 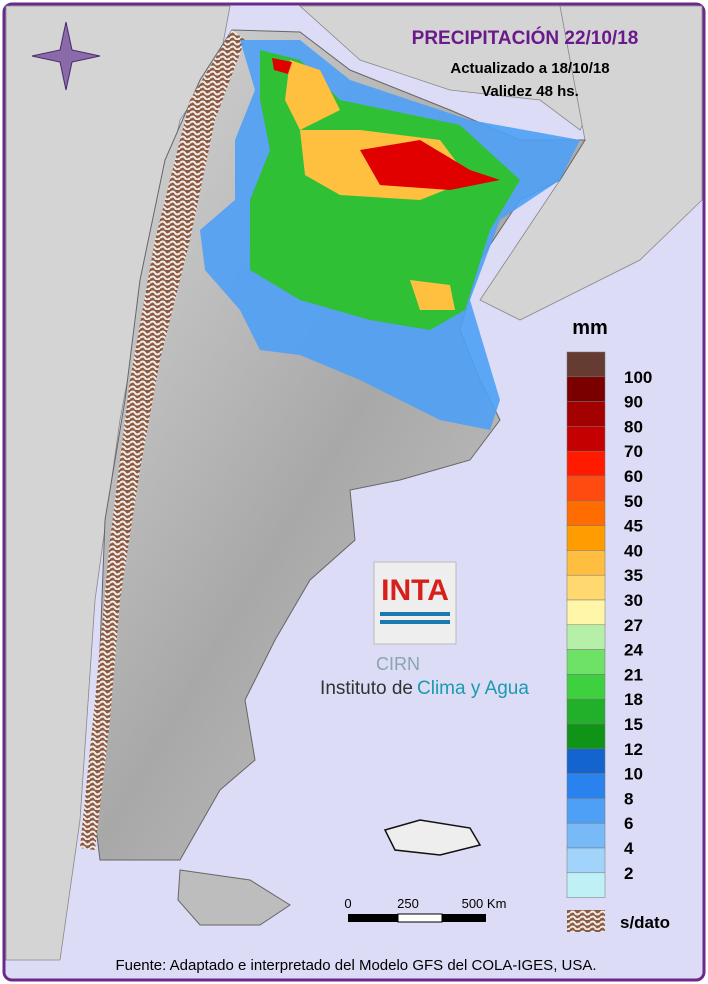 I want to click on logo-brand: INTA, so click(x=415, y=590).